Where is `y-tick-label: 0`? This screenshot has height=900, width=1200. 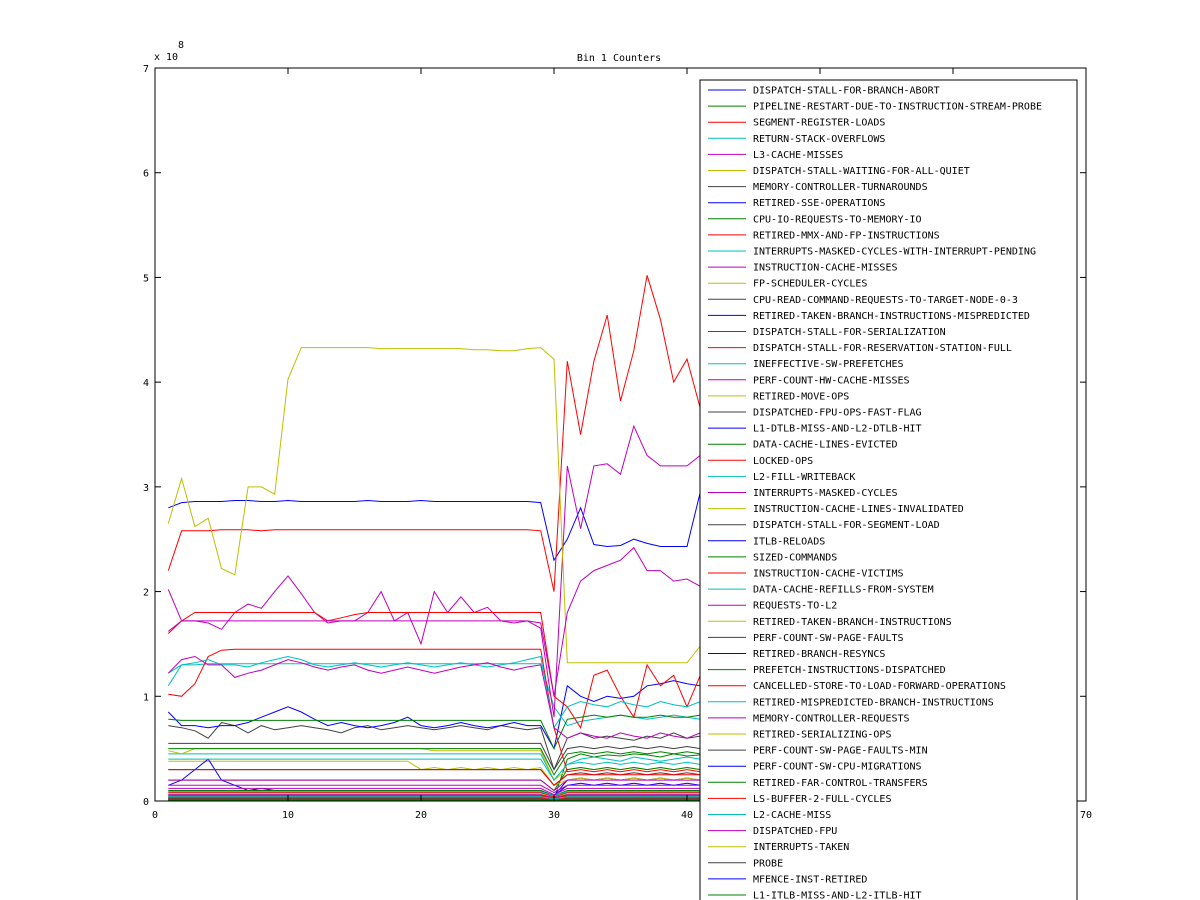 y-tick-label: 0 is located at coordinates (146, 802).